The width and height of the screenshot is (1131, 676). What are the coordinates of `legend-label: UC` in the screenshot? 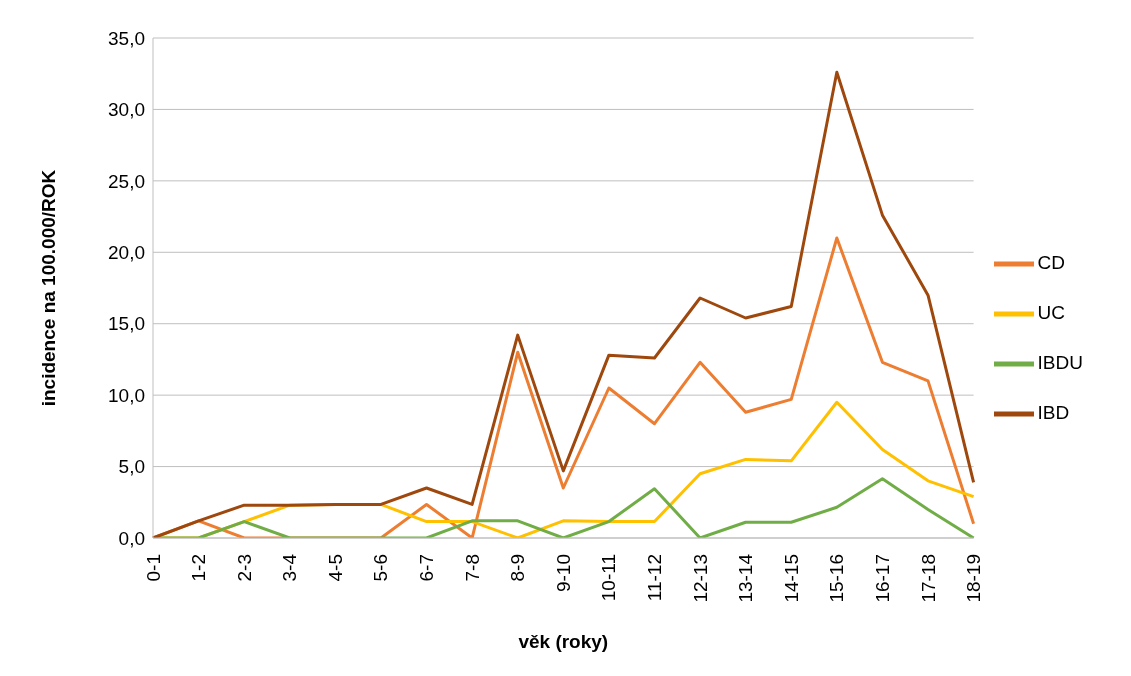 It's located at (1051, 312).